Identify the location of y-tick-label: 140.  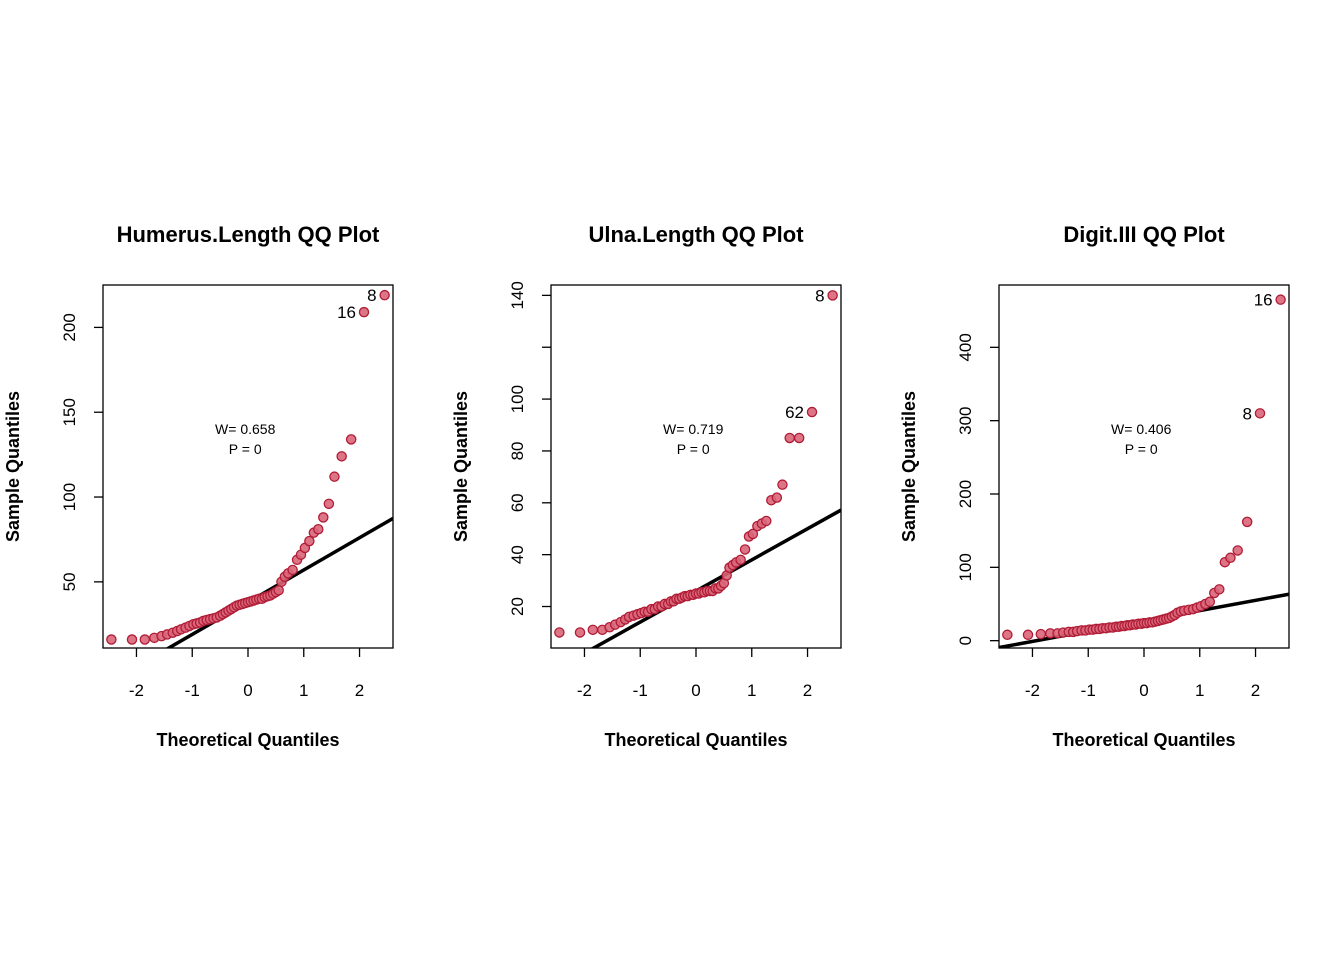
(517, 295).